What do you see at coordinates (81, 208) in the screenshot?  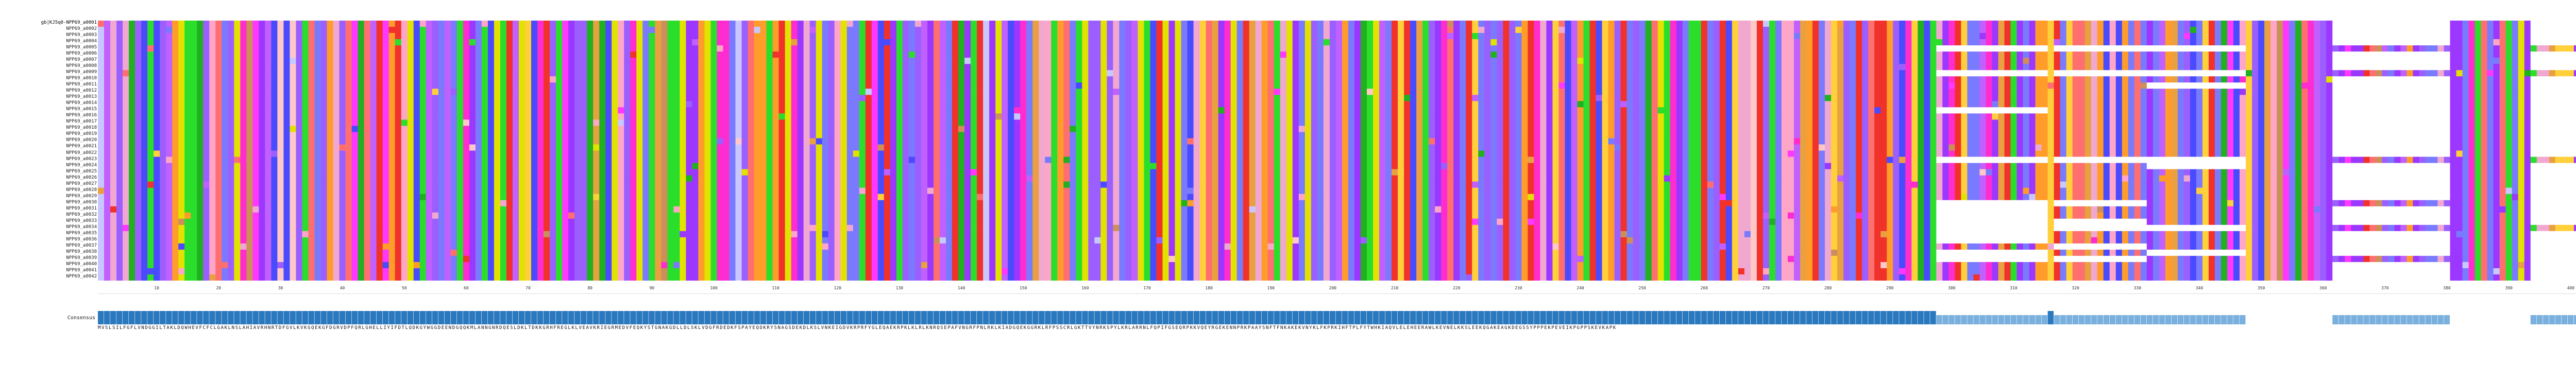 I see `sequence-name: NPP69_a0031` at bounding box center [81, 208].